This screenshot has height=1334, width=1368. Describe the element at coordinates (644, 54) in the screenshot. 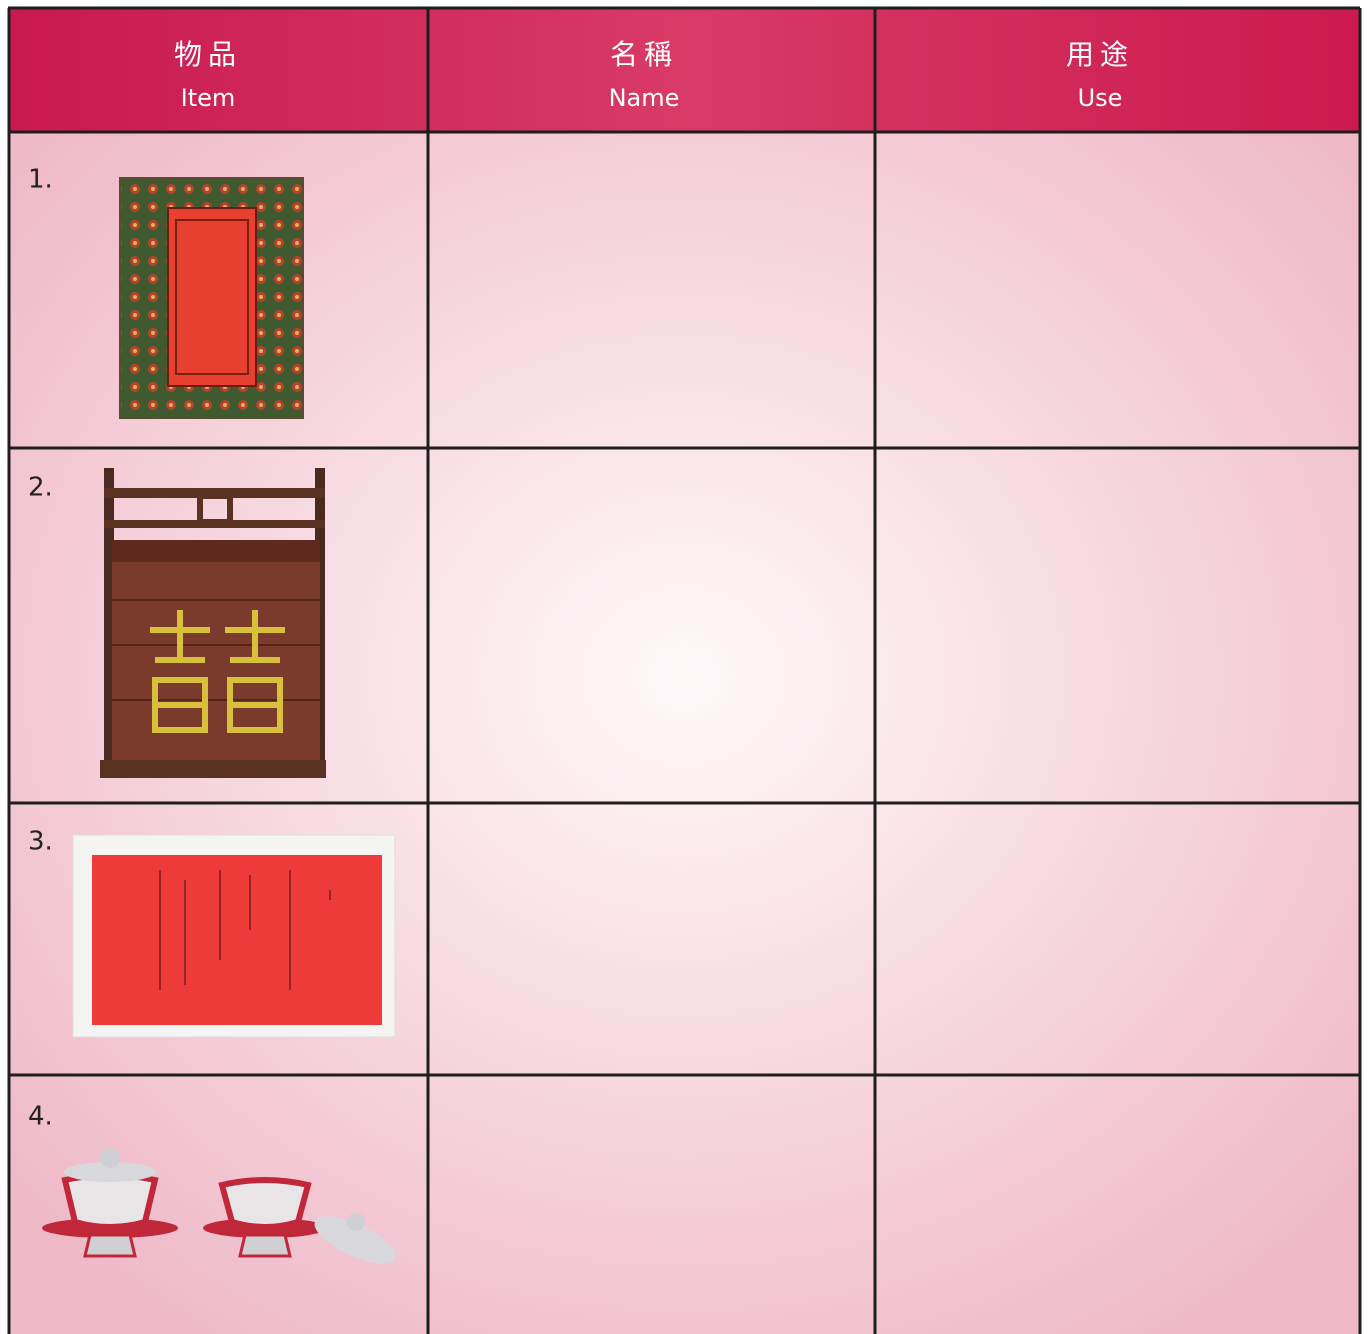

I see `header-zh: 名稱` at that location.